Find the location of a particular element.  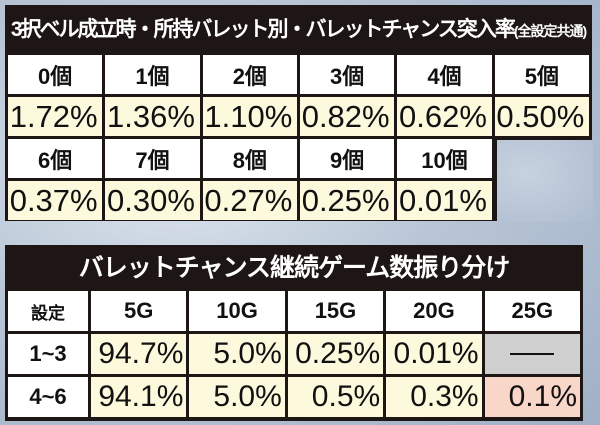

ratio-value: 0.5% is located at coordinates (335, 397).